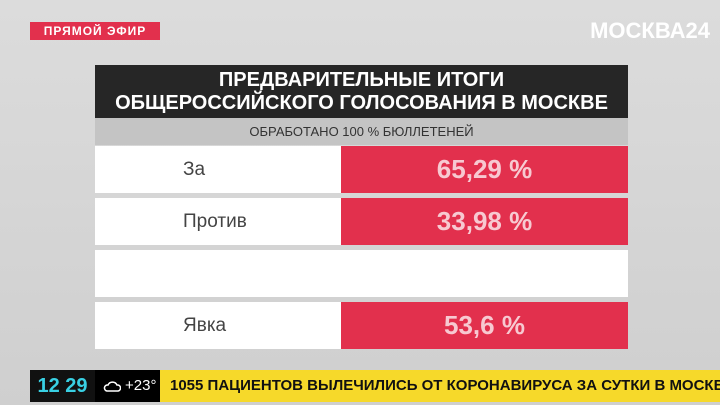 This screenshot has height=405, width=720. What do you see at coordinates (650, 30) in the screenshot?
I see `logo: МОСКВА24` at bounding box center [650, 30].